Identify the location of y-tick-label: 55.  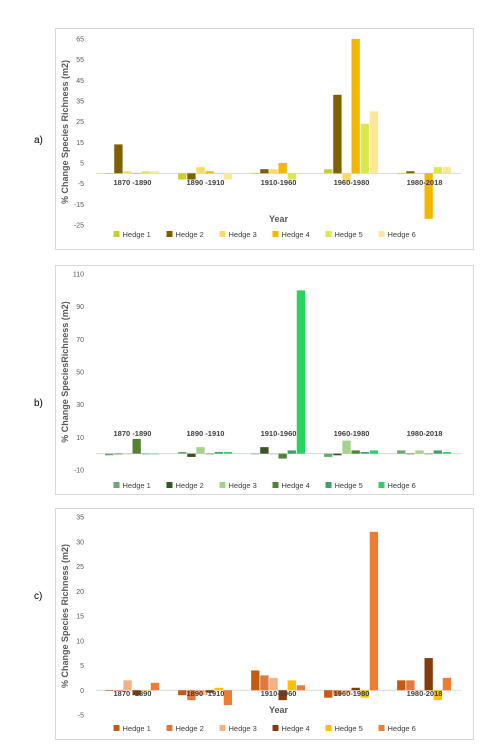
(80, 60).